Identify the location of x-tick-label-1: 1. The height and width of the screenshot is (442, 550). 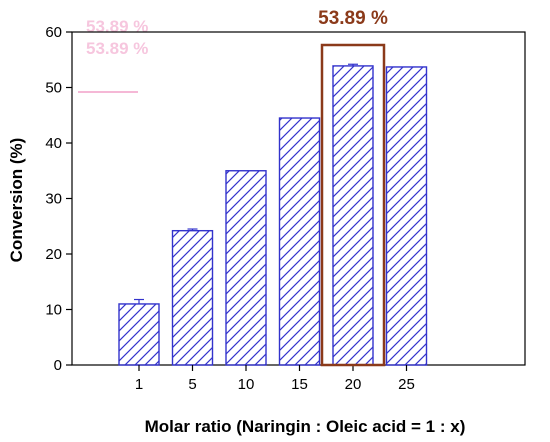
(139, 384).